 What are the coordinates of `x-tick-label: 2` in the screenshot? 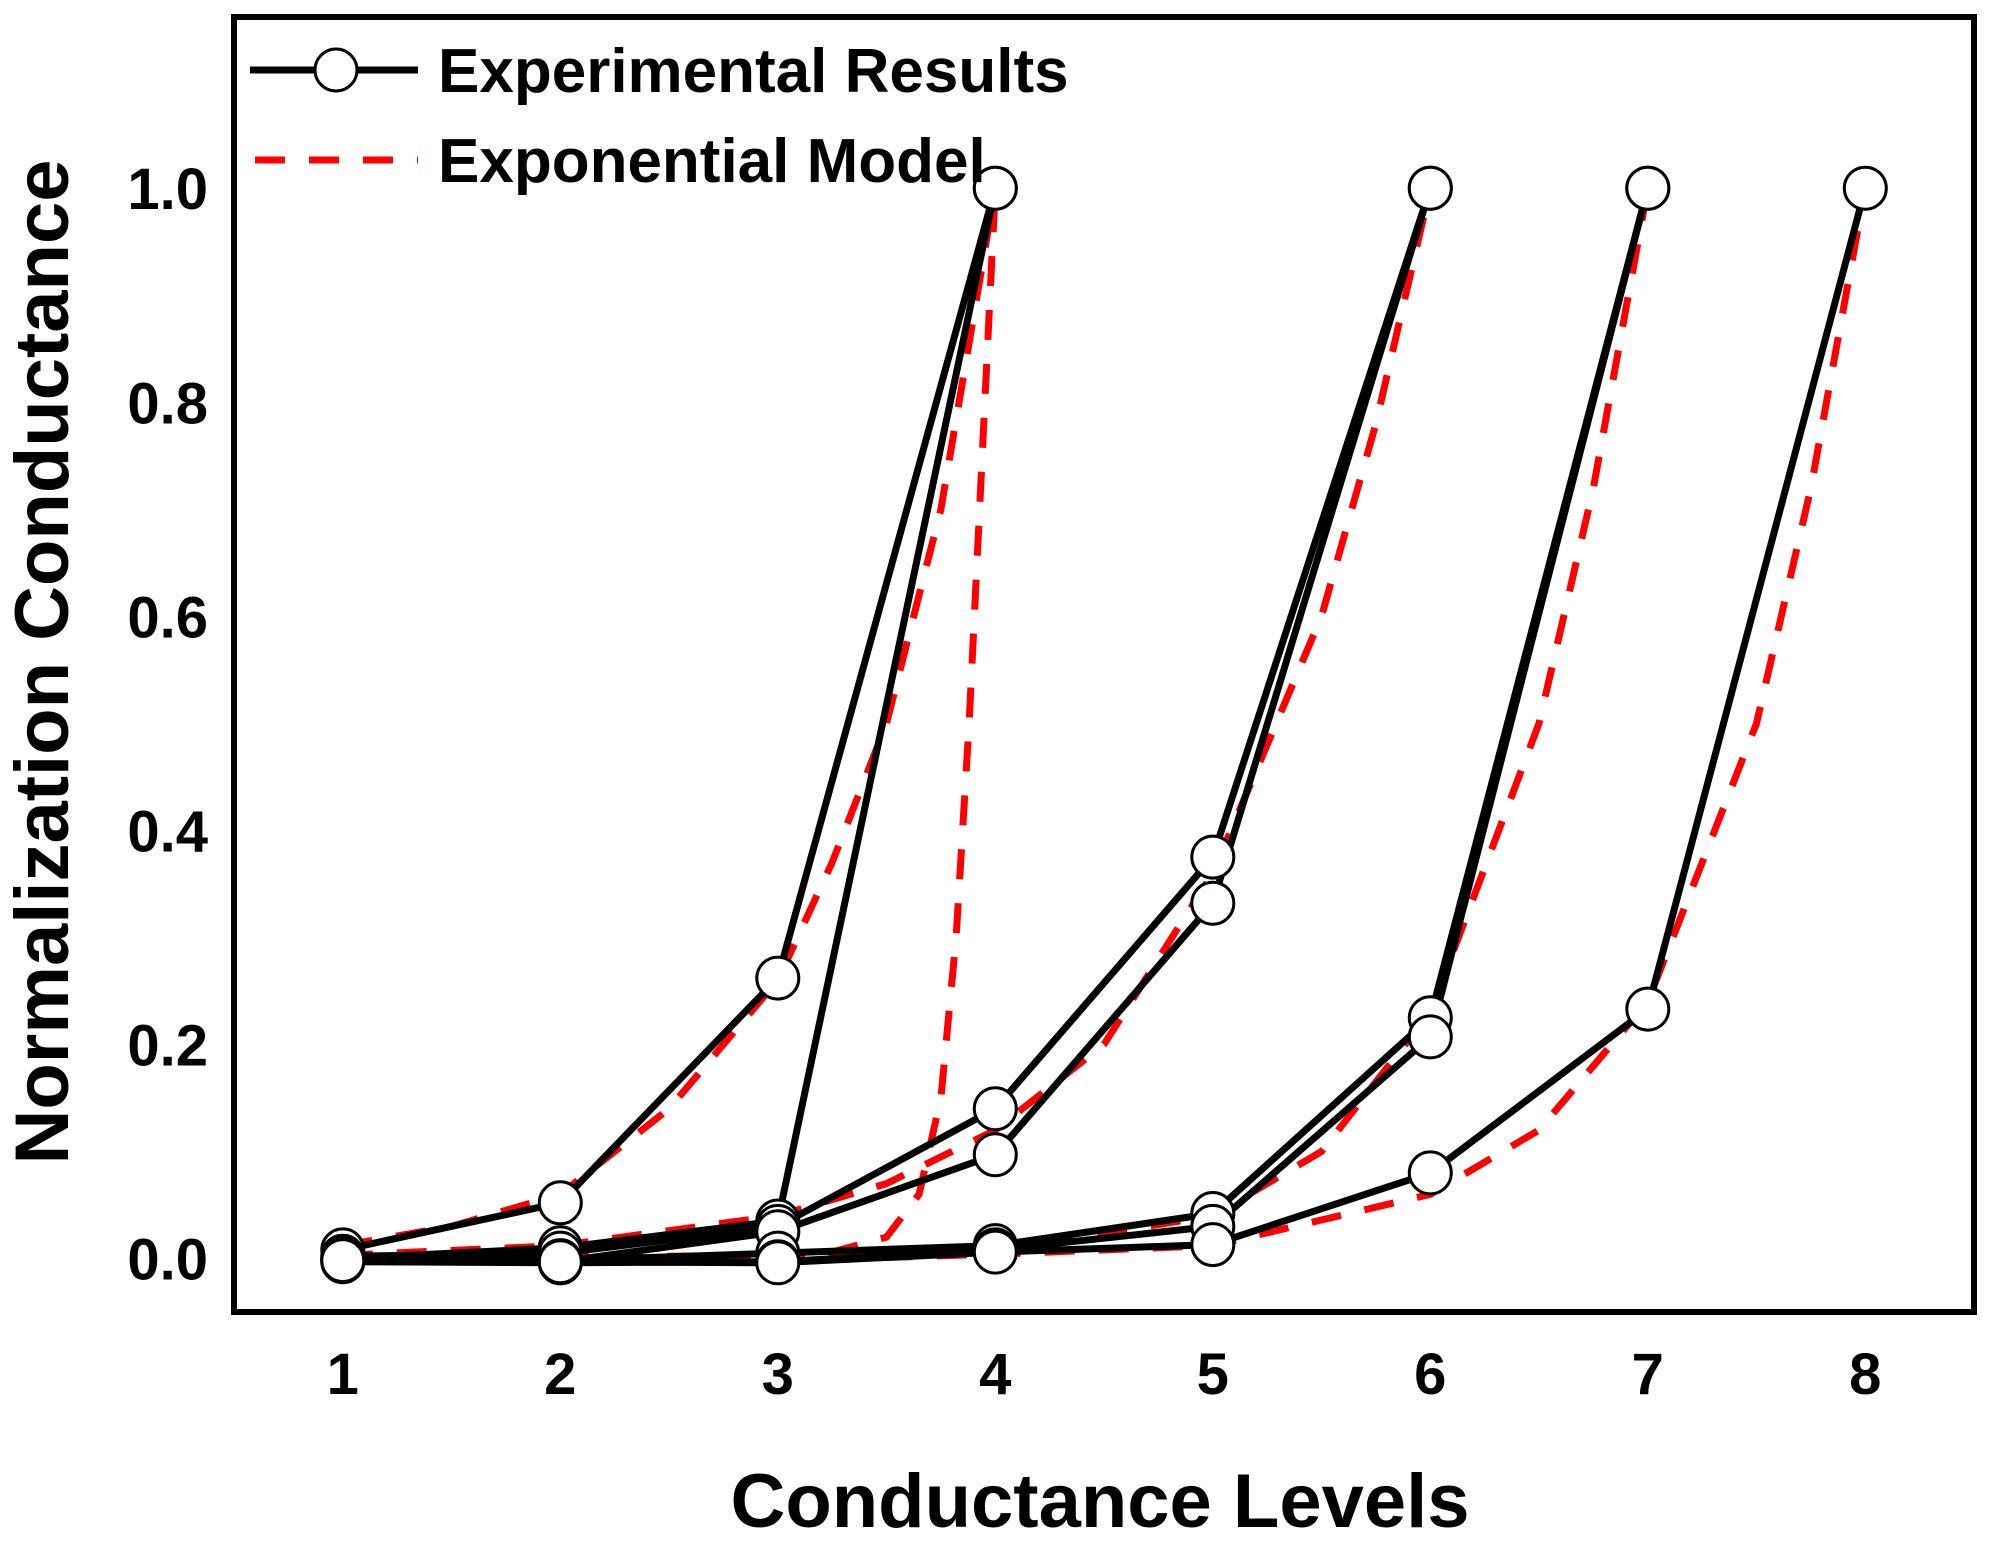 It's located at (560, 1374).